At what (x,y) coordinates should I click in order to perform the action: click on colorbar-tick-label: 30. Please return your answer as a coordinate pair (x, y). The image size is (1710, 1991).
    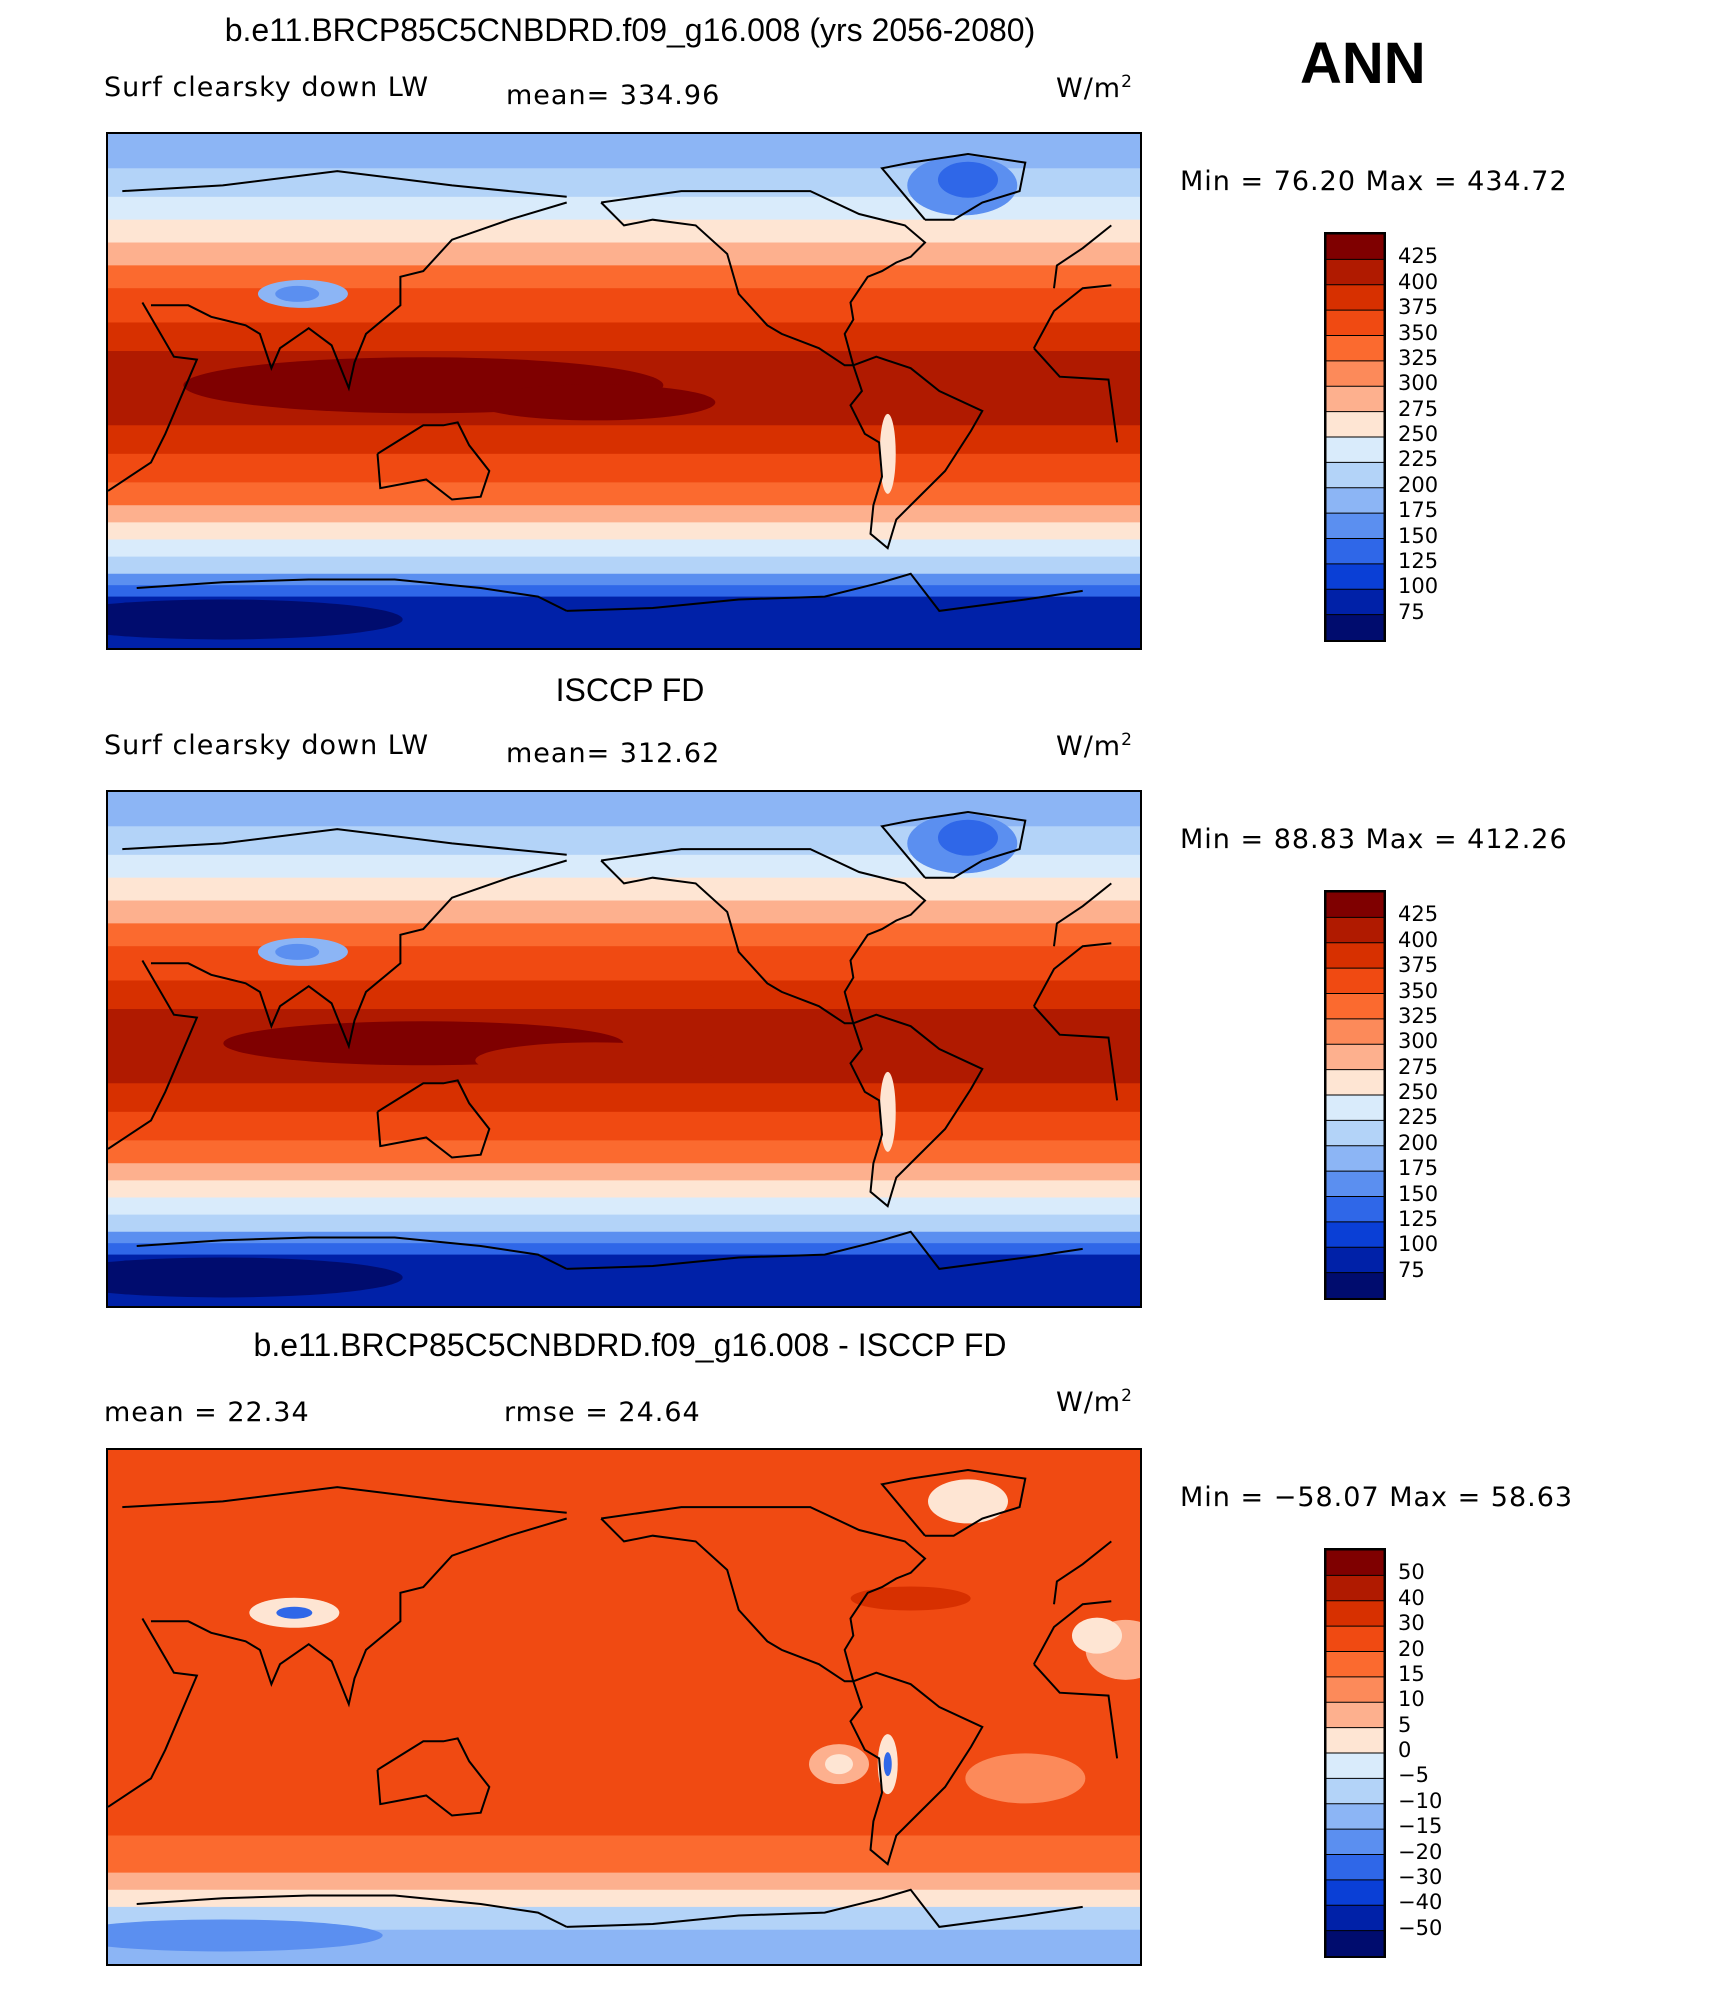
    Looking at the image, I should click on (1411, 1623).